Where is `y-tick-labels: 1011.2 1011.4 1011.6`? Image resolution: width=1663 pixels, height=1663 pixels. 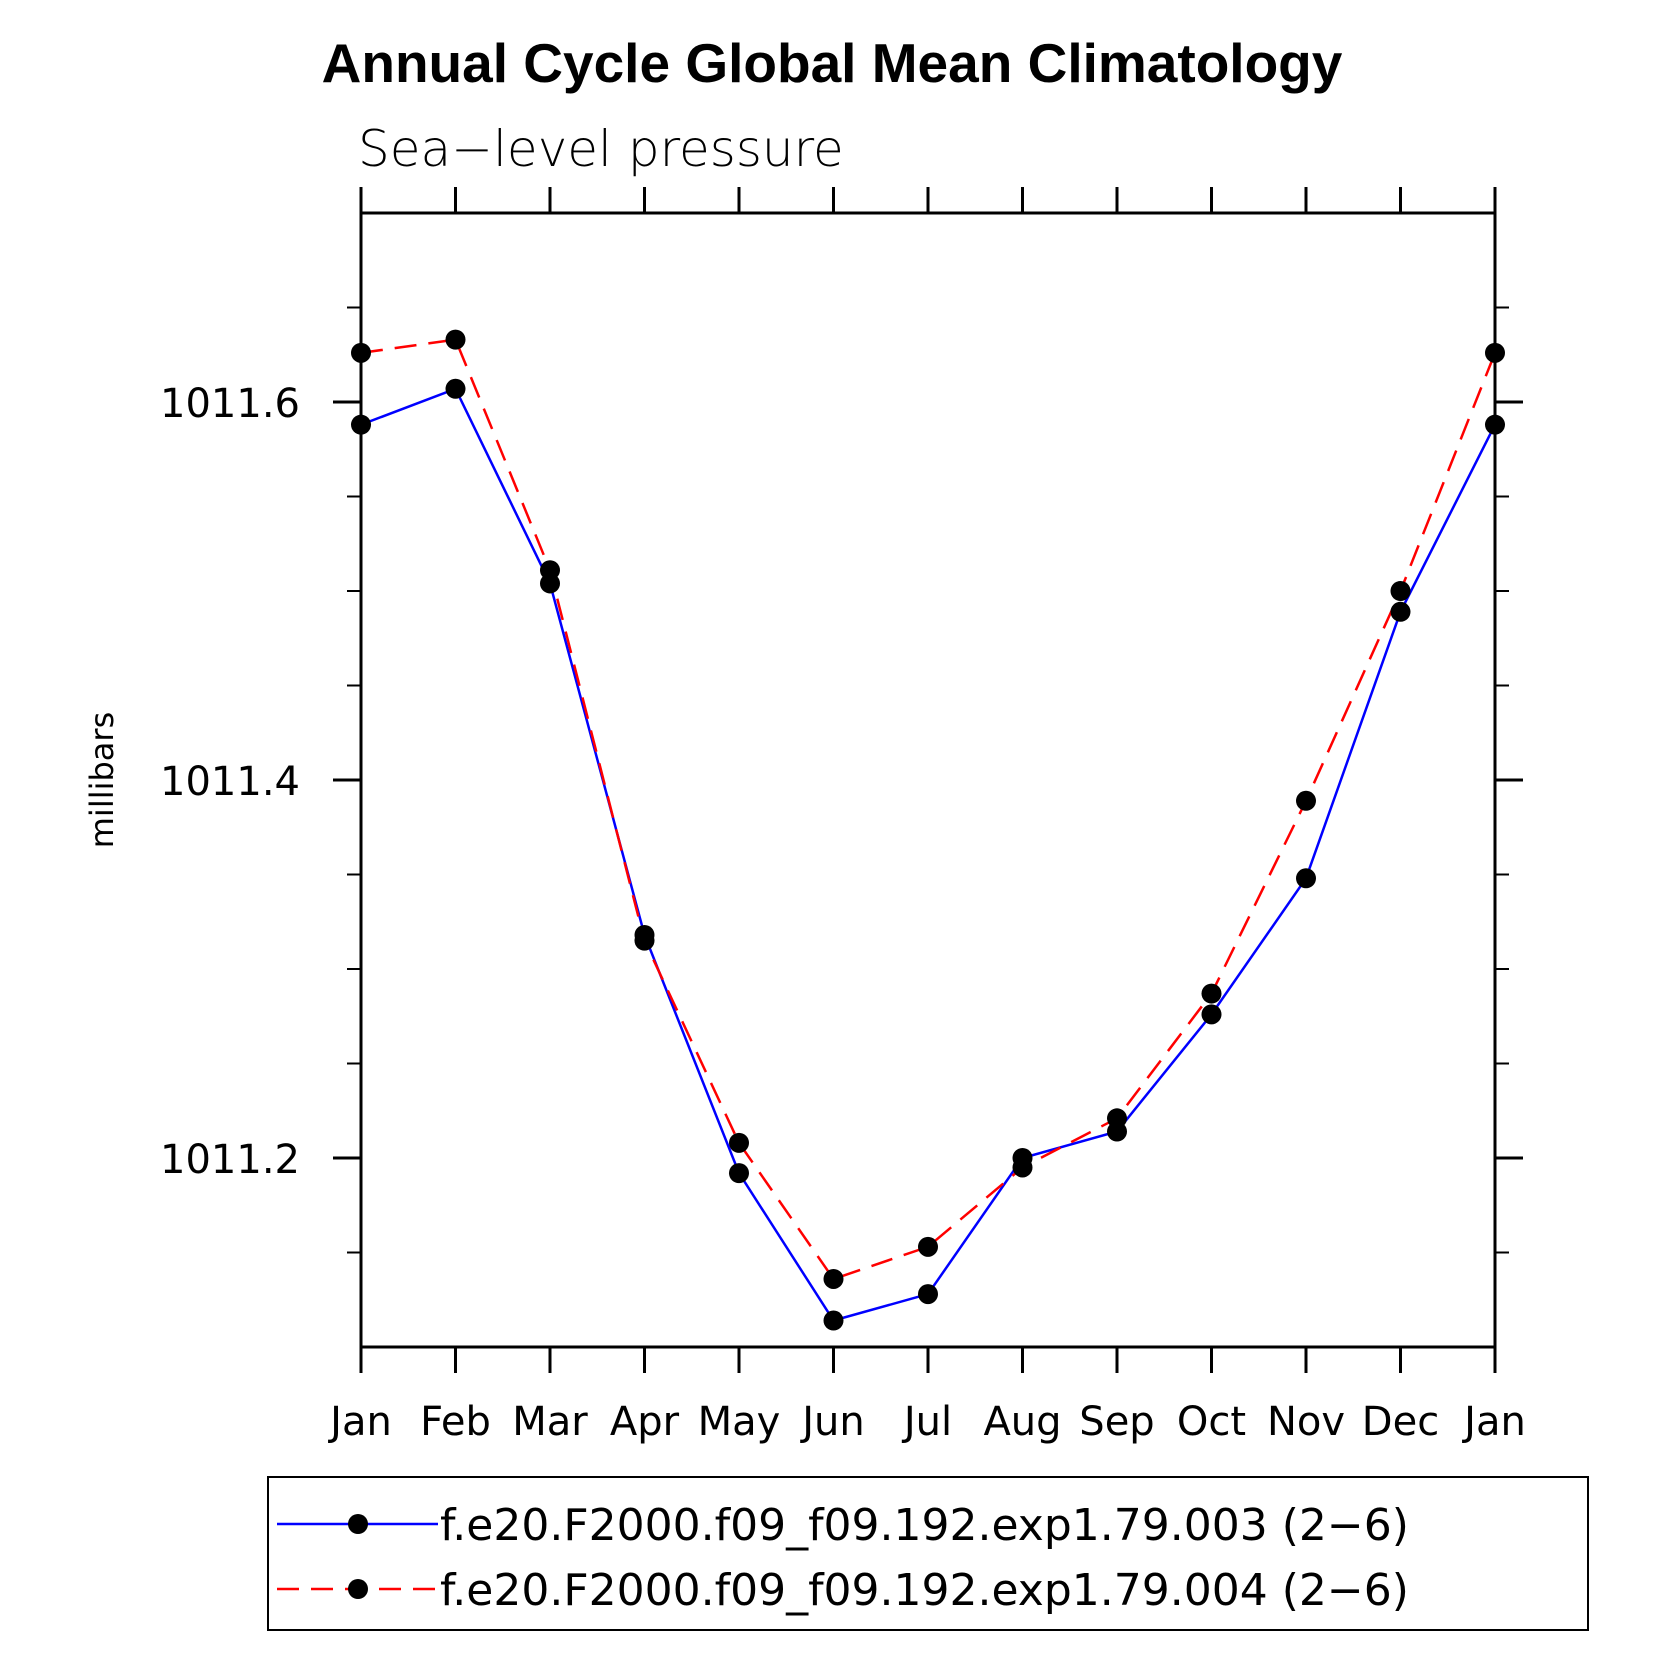 y-tick-labels: 1011.2 1011.4 1011.6 is located at coordinates (230, 782).